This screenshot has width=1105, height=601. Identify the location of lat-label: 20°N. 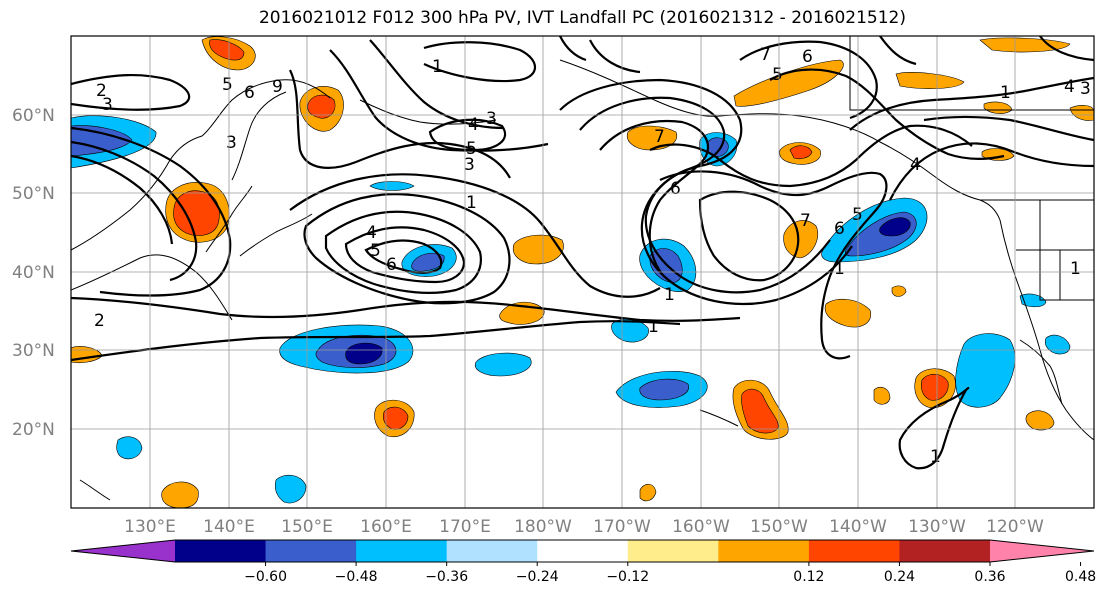
(33, 430).